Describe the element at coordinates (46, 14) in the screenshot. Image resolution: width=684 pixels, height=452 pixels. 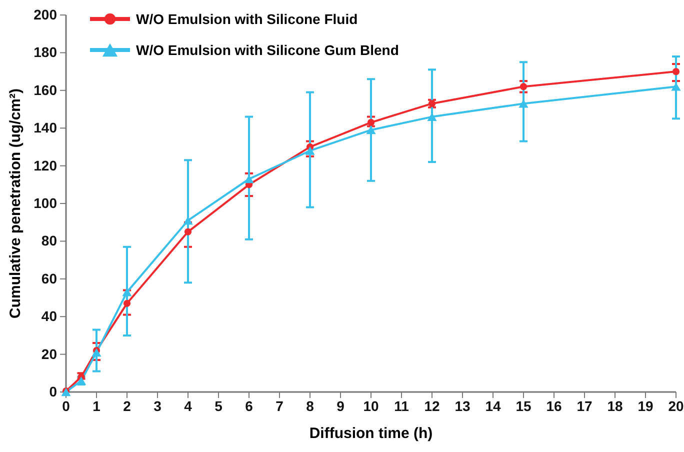
I see `y-tick-label: 200` at that location.